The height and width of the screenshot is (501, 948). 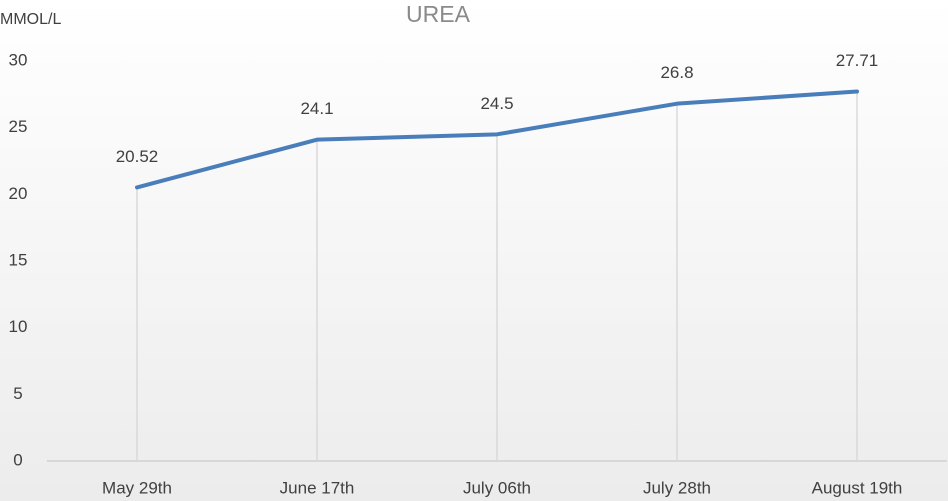 What do you see at coordinates (316, 108) in the screenshot?
I see `data-label: 24.1` at bounding box center [316, 108].